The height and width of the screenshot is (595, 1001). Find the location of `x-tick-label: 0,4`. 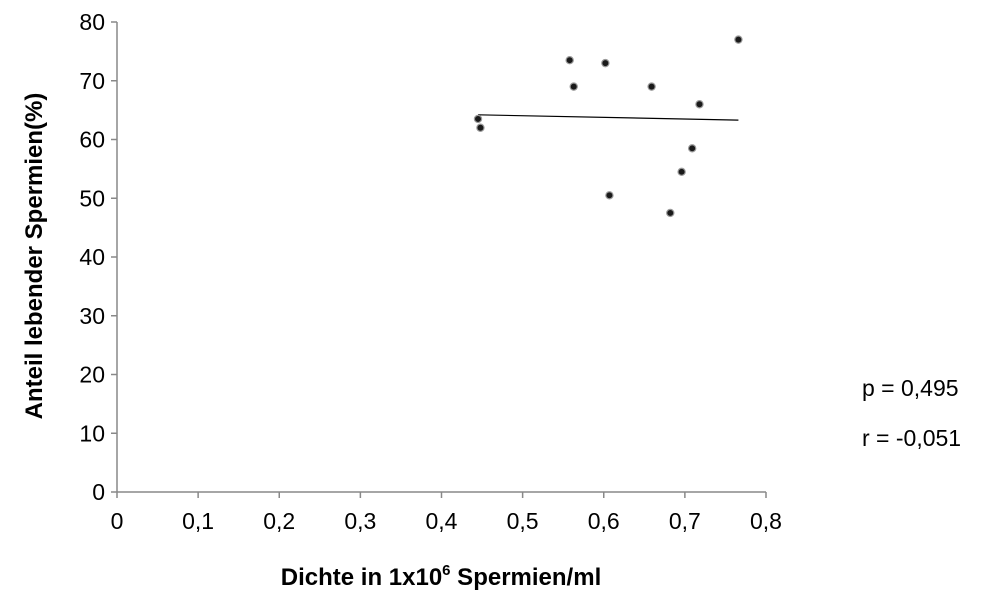

x-tick-label: 0,4 is located at coordinates (442, 521).